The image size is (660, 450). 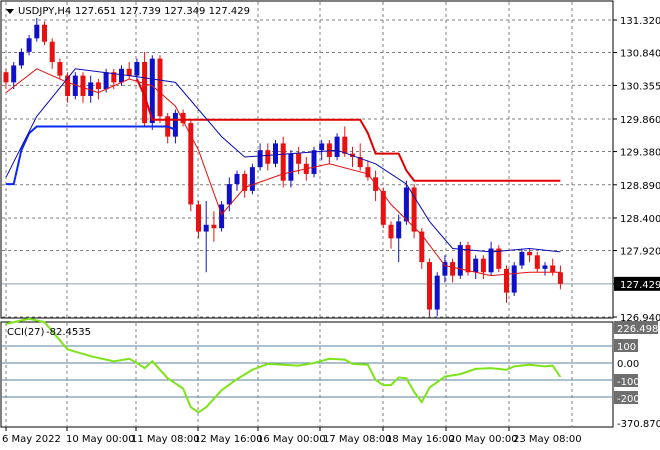 I want to click on time-label: 16 May 00:00, so click(x=291, y=439).